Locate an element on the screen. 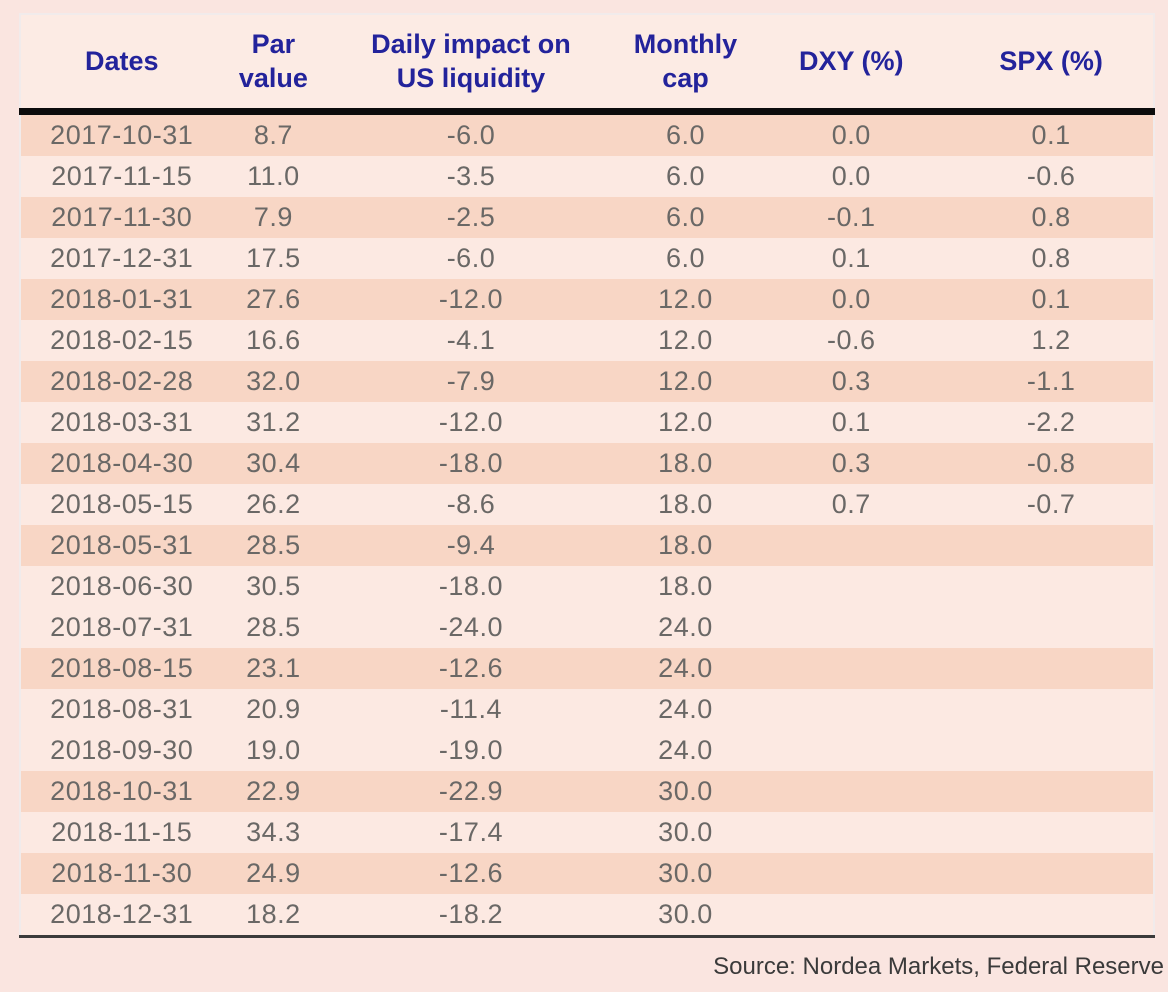  table-row: 2018-01-31 27.6 -12.0 12.0 0.0 0.1 is located at coordinates (587, 299).